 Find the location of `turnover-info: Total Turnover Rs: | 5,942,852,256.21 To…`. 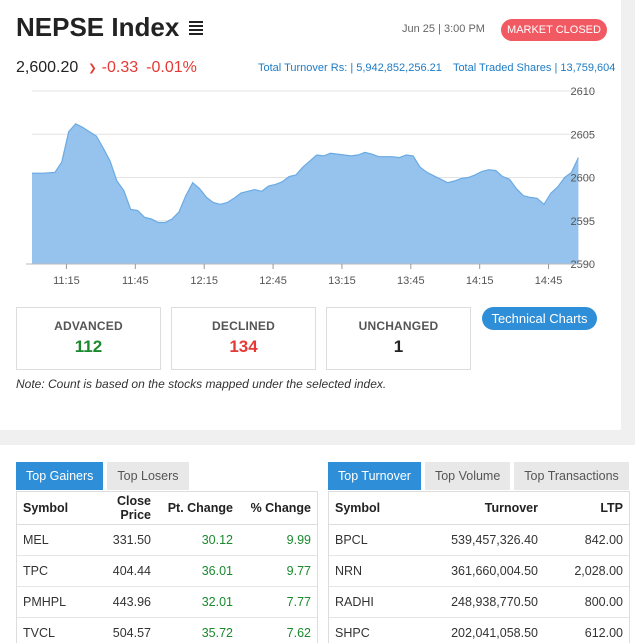

turnover-info: Total Turnover Rs: | 5,942,852,256.21 To… is located at coordinates (436, 68).